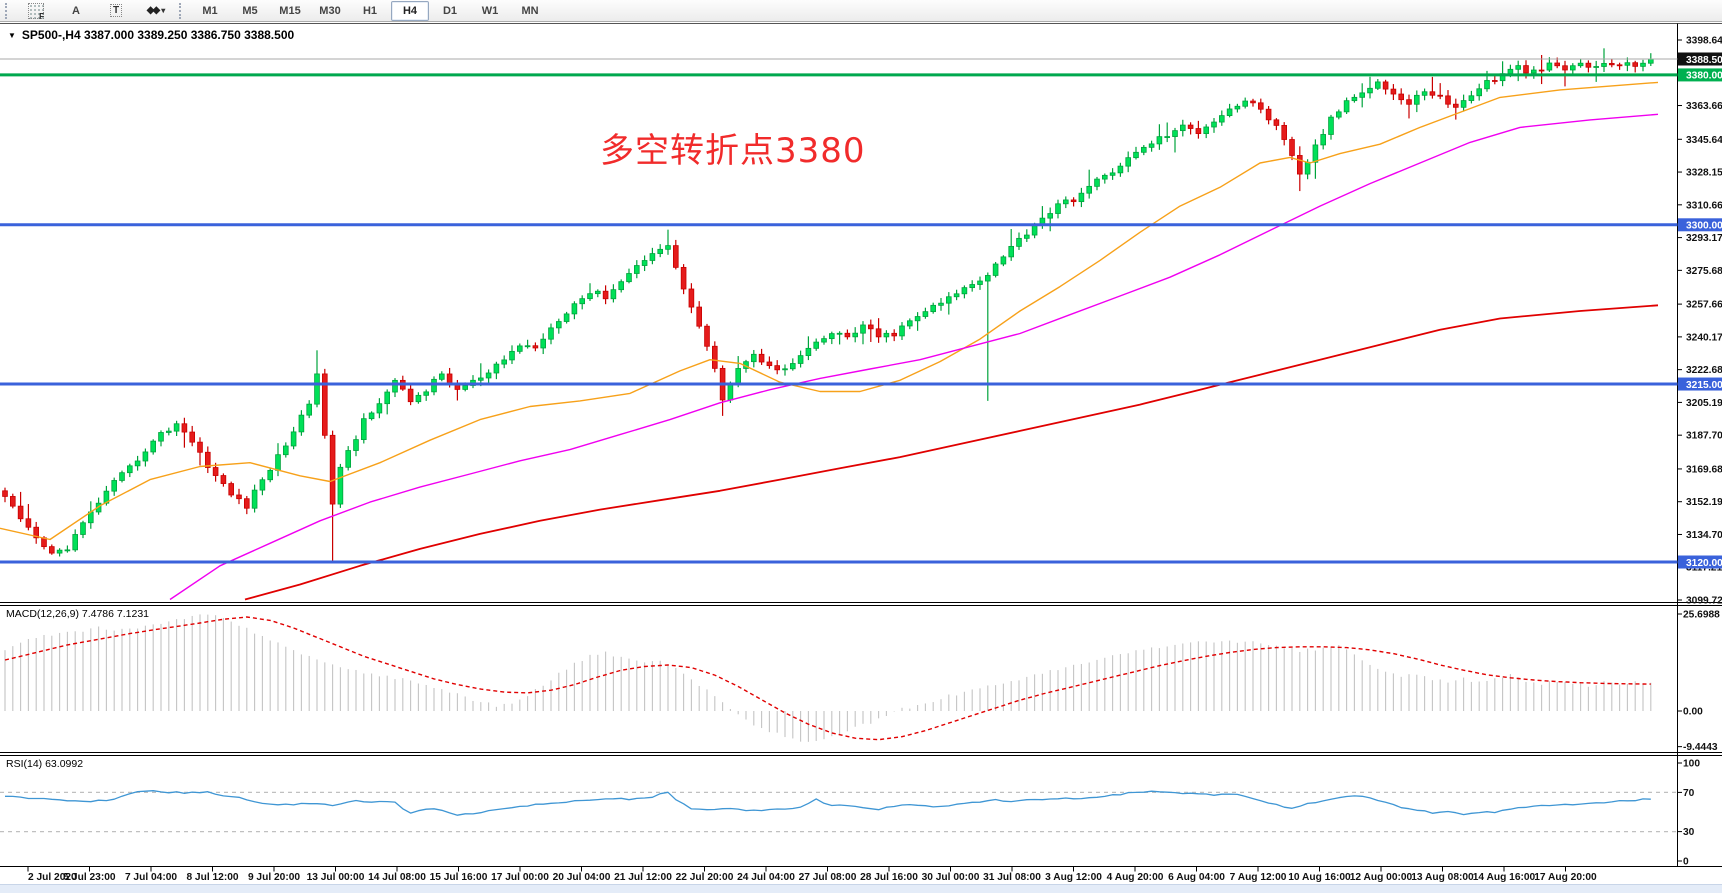 This screenshot has width=1722, height=893. I want to click on chart-text-annotation: 多空转折点3380, so click(733, 151).